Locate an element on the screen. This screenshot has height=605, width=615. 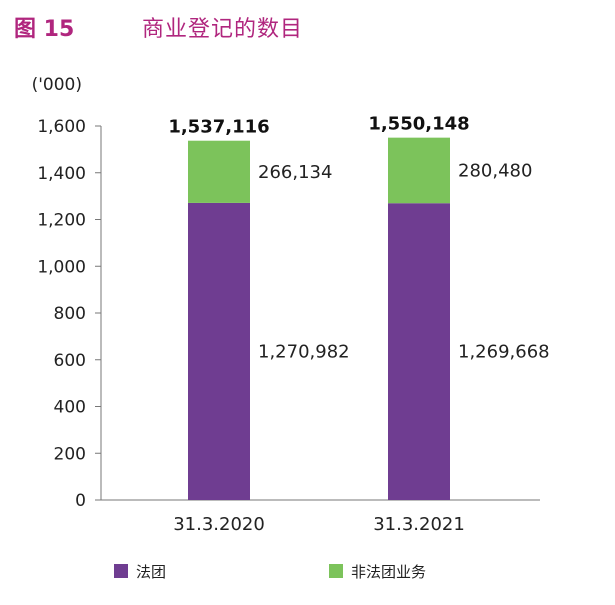
y-tick-label: 1,600 is located at coordinates (61, 127).